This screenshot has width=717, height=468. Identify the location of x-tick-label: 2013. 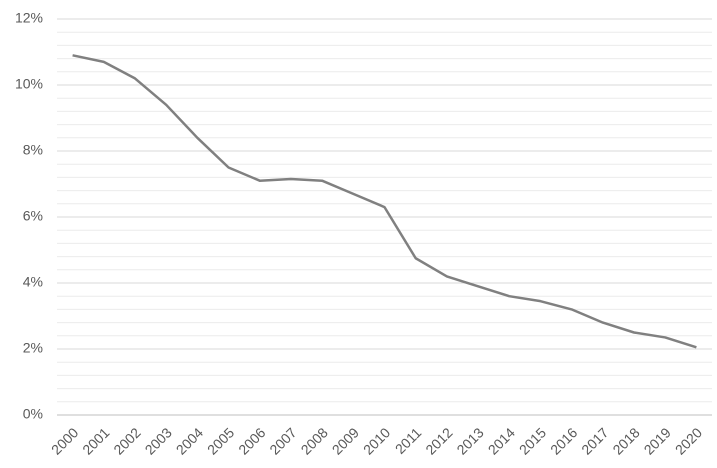
(469, 440).